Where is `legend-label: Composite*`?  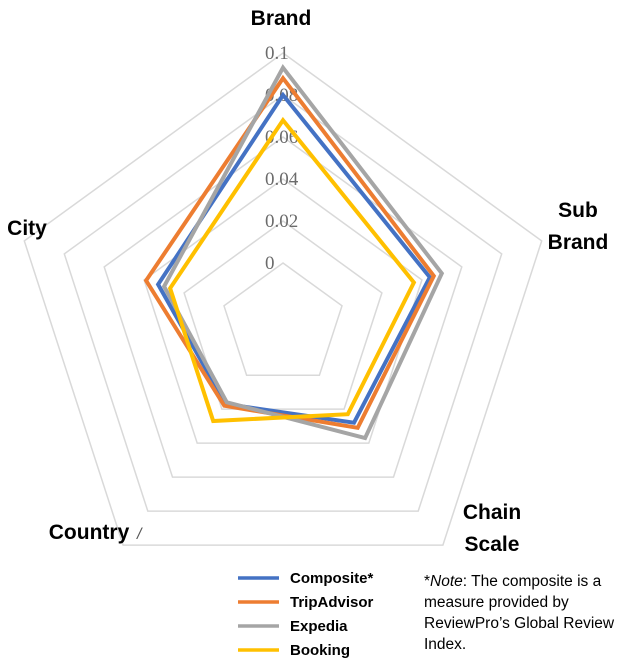 legend-label: Composite* is located at coordinates (332, 578).